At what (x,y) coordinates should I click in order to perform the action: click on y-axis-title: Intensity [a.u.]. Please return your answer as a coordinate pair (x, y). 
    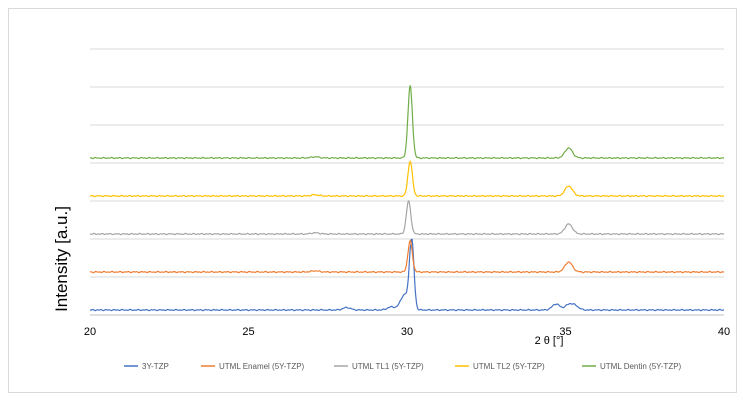
    Looking at the image, I should click on (61, 259).